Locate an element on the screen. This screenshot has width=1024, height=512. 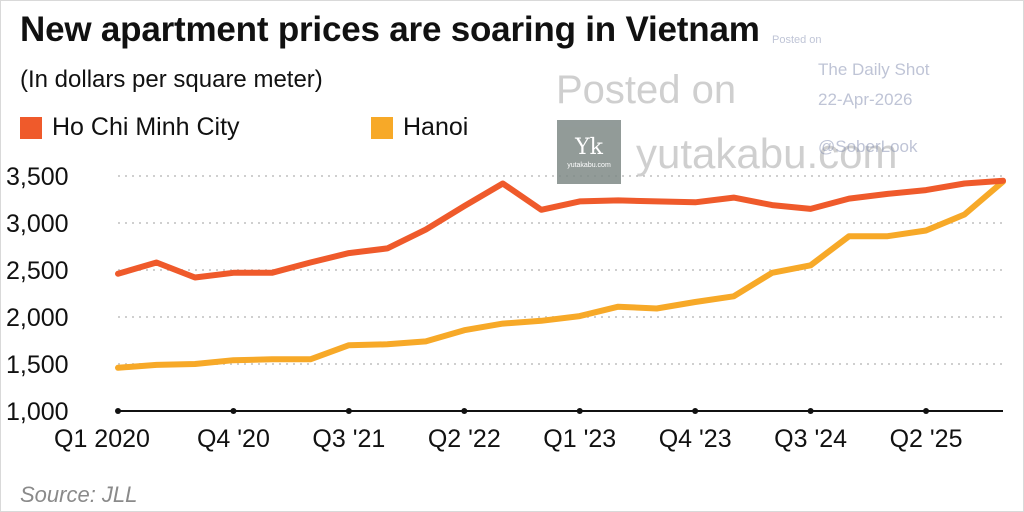
x-tick-label: Q4 '23 is located at coordinates (695, 439).